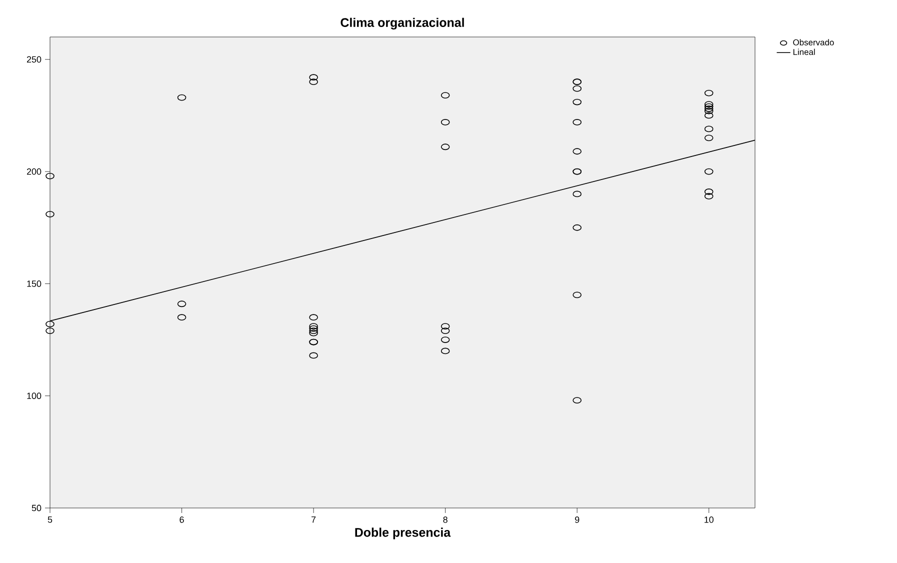  I want to click on y-tick-label: 200, so click(34, 171).